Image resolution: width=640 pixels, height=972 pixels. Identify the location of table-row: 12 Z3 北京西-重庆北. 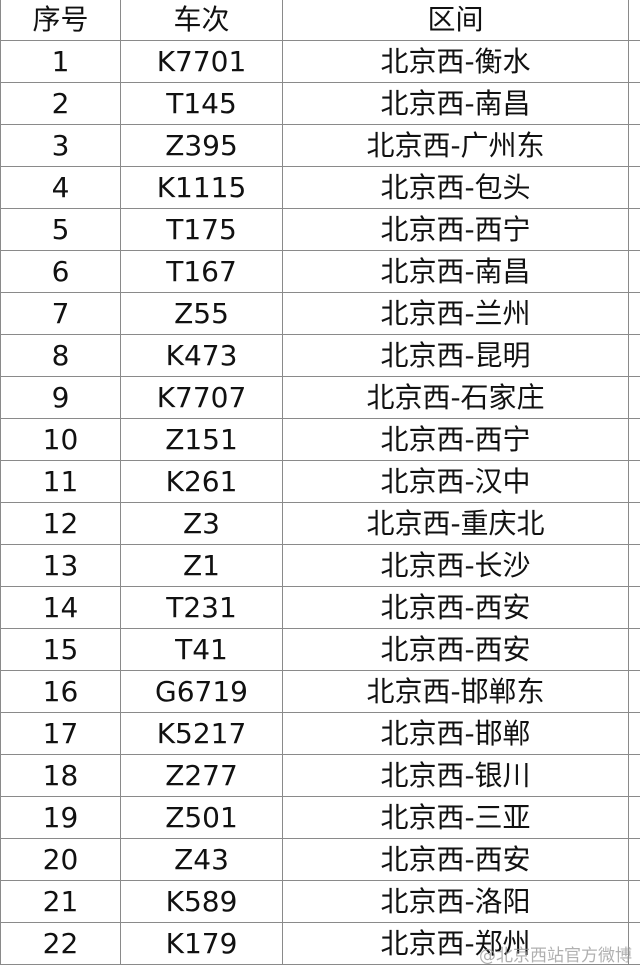
(320, 523).